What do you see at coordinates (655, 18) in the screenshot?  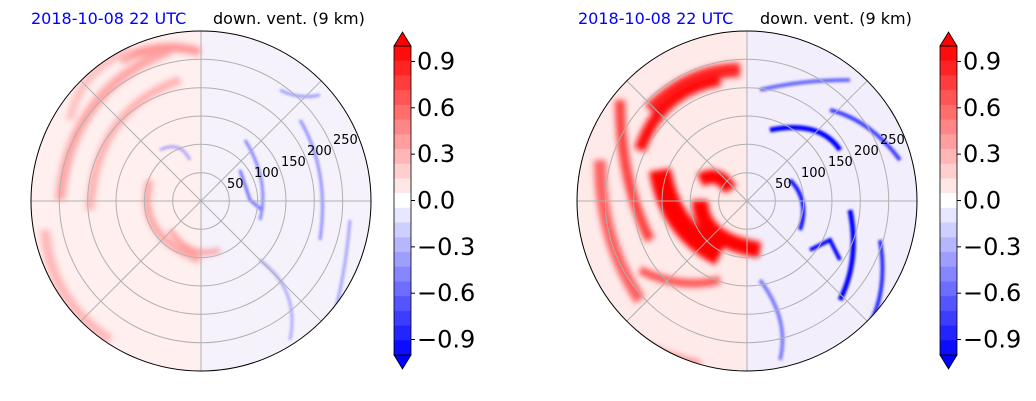 I see `panel-right-date: 2018-10-08 22 UTC` at bounding box center [655, 18].